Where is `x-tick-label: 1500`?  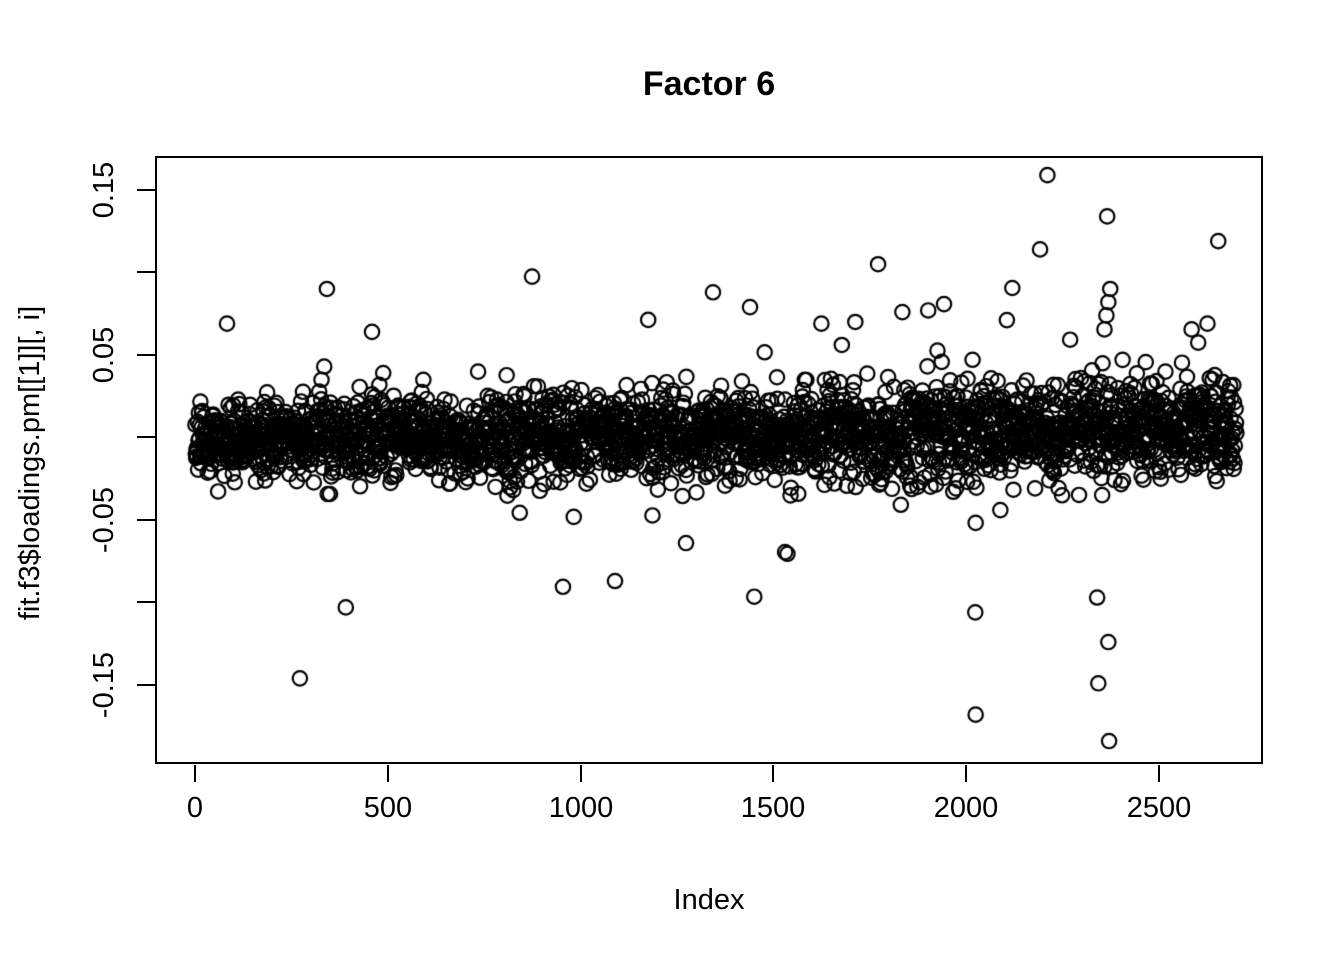 x-tick-label: 1500 is located at coordinates (773, 808).